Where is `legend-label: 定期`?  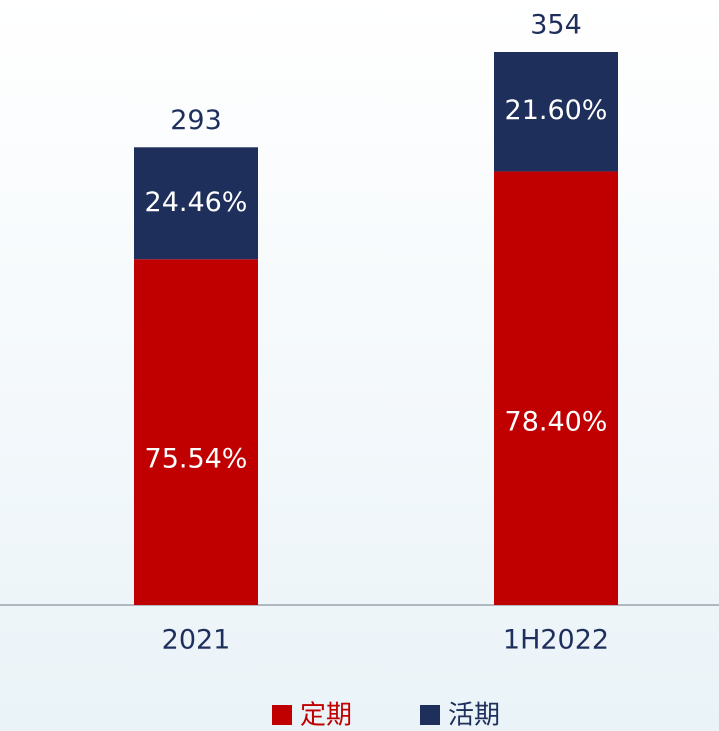
legend-label: 定期 is located at coordinates (326, 716).